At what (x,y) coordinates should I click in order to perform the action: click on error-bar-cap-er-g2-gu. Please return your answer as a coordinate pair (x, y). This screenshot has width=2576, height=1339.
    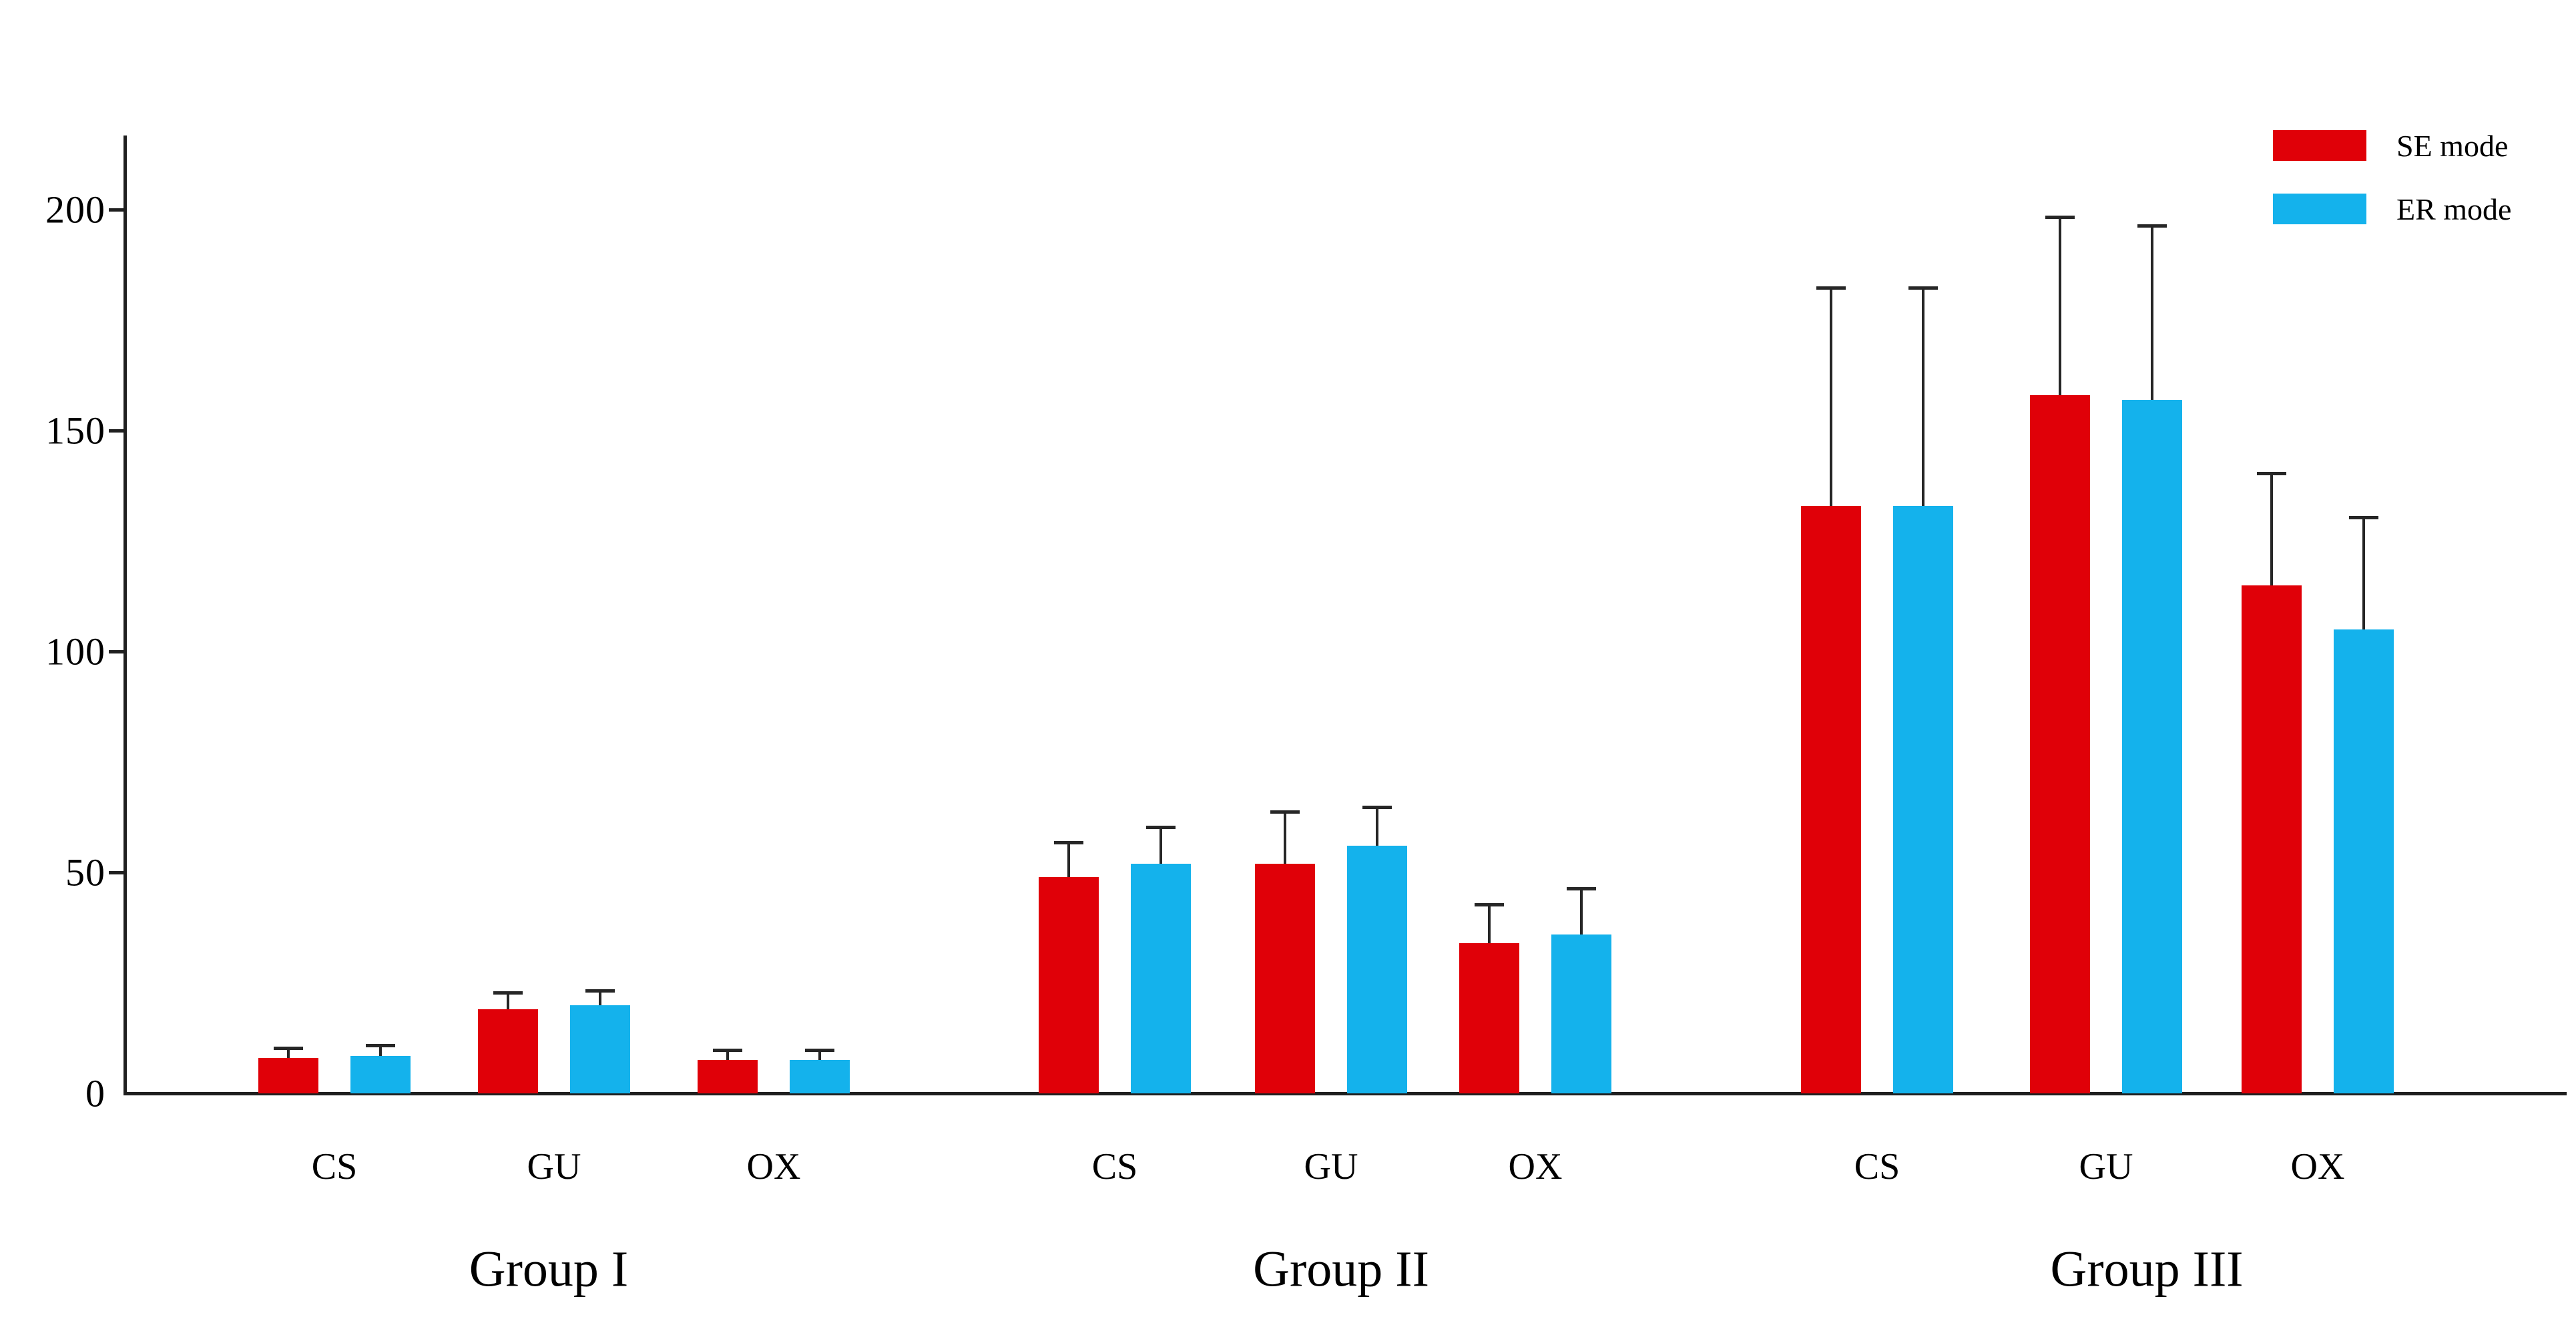
    Looking at the image, I should click on (1377, 808).